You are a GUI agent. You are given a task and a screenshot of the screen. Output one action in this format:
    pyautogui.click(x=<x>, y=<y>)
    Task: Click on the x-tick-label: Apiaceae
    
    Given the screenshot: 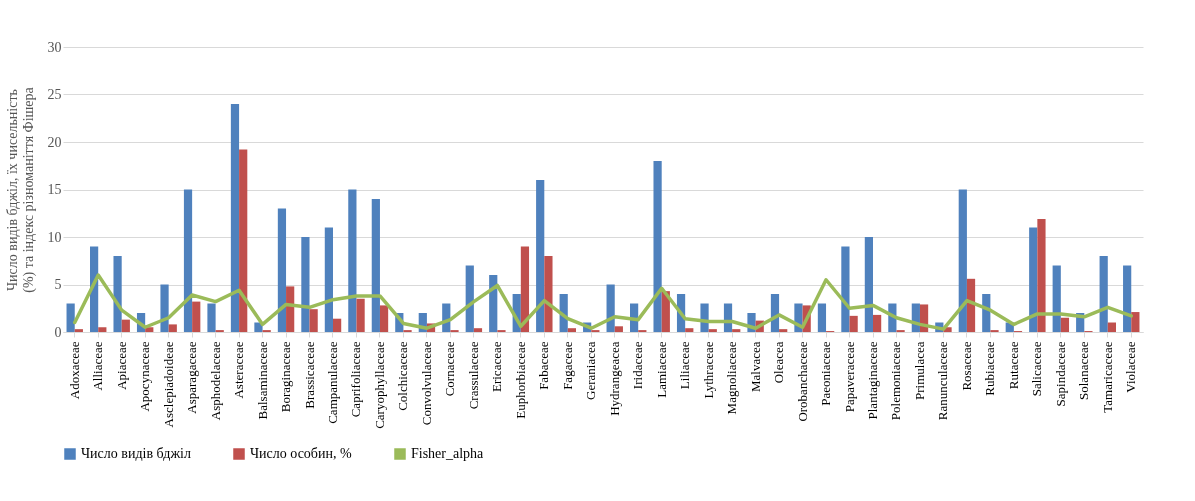 What is the action you would take?
    pyautogui.click(x=121, y=365)
    